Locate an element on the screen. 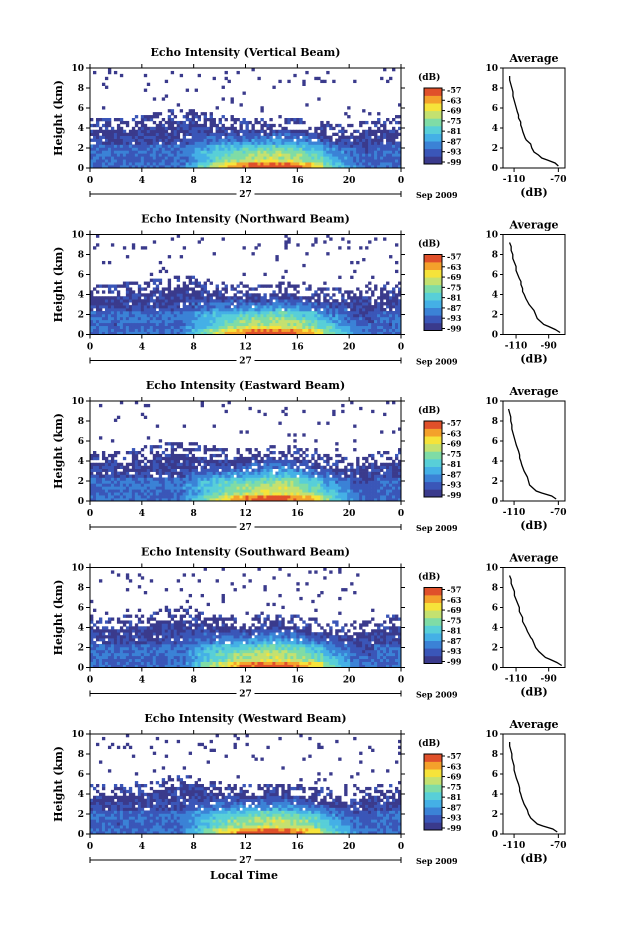 The width and height of the screenshot is (617, 929). profile-y-tick-label: 2 is located at coordinates (495, 149).